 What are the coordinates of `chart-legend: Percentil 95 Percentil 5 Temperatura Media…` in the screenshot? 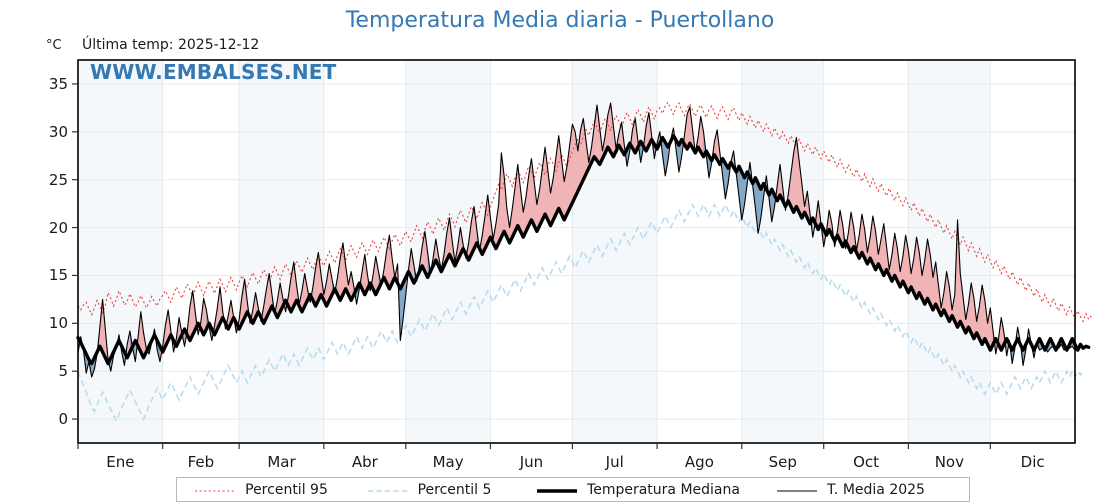 It's located at (573, 489).